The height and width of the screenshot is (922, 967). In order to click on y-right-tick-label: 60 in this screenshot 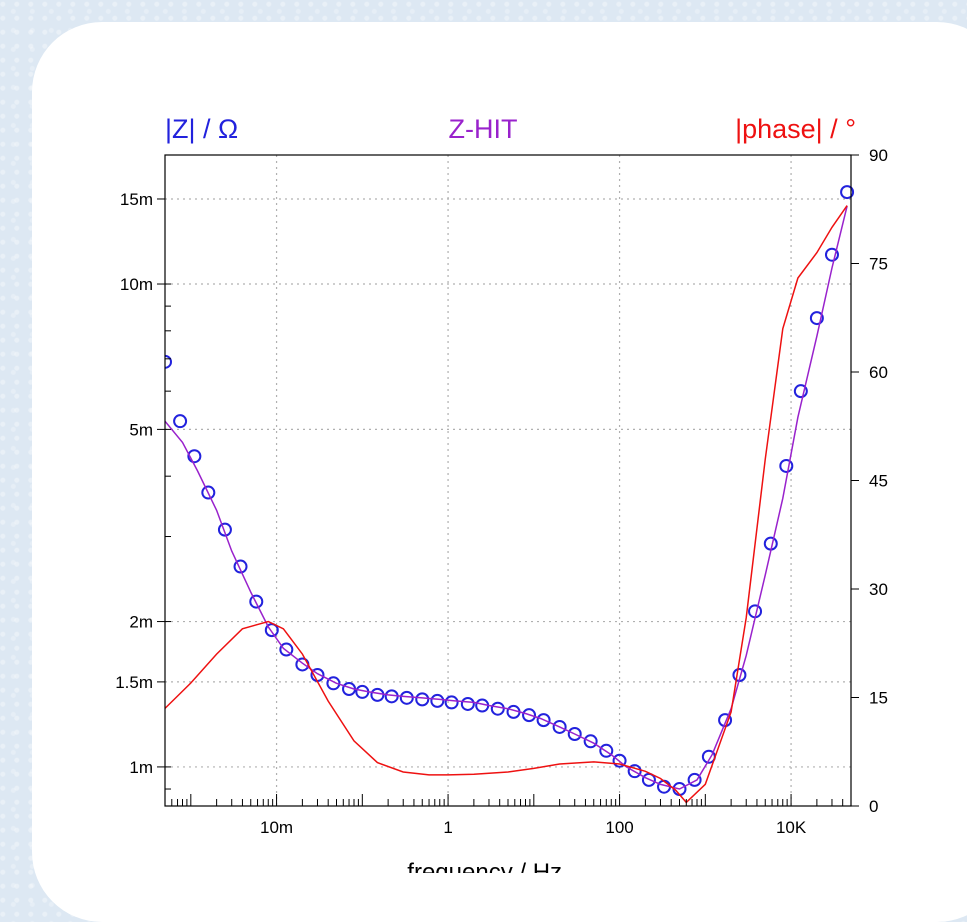, I will do `click(878, 372)`.